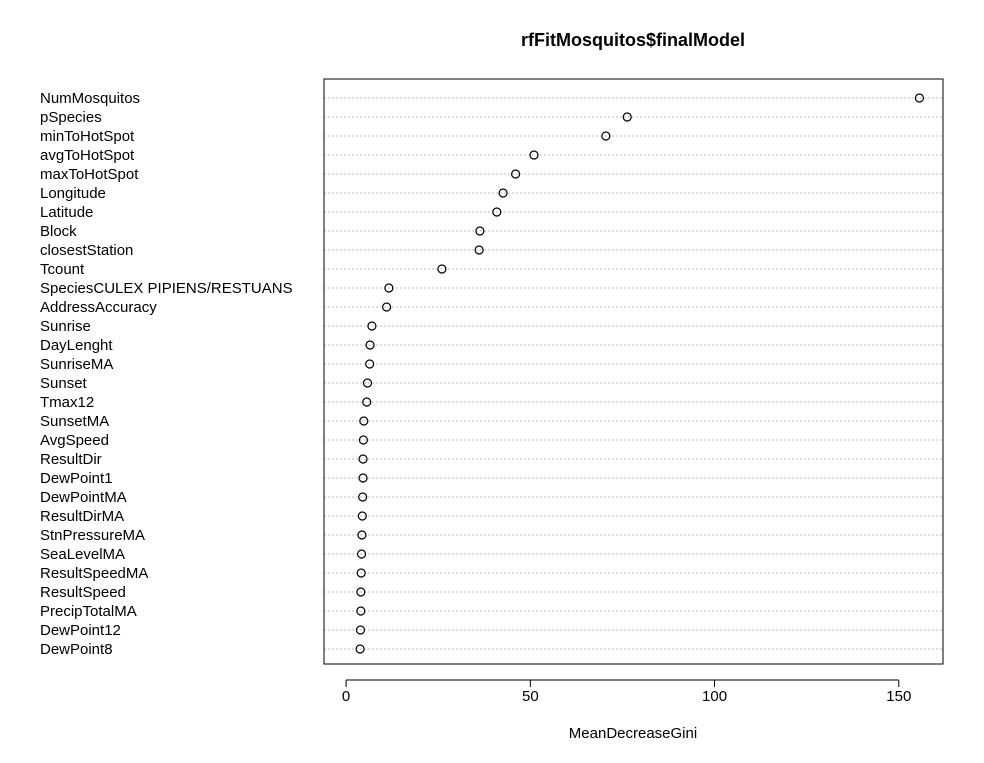 The image size is (984, 763). What do you see at coordinates (71, 459) in the screenshot?
I see `variable-label: ResultDir` at bounding box center [71, 459].